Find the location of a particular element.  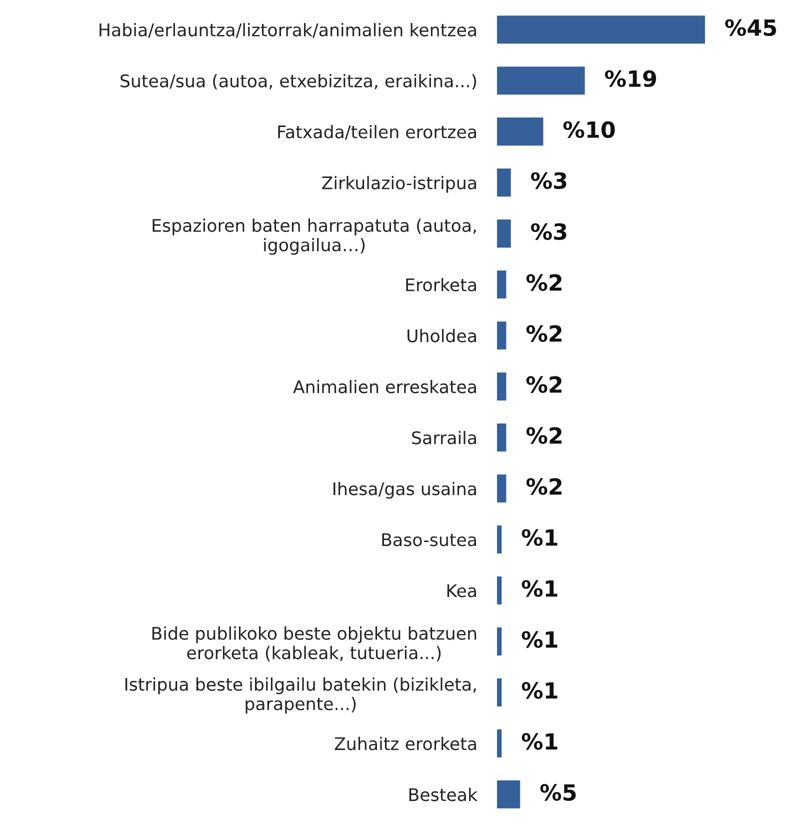

data-label: %5 is located at coordinates (558, 792).